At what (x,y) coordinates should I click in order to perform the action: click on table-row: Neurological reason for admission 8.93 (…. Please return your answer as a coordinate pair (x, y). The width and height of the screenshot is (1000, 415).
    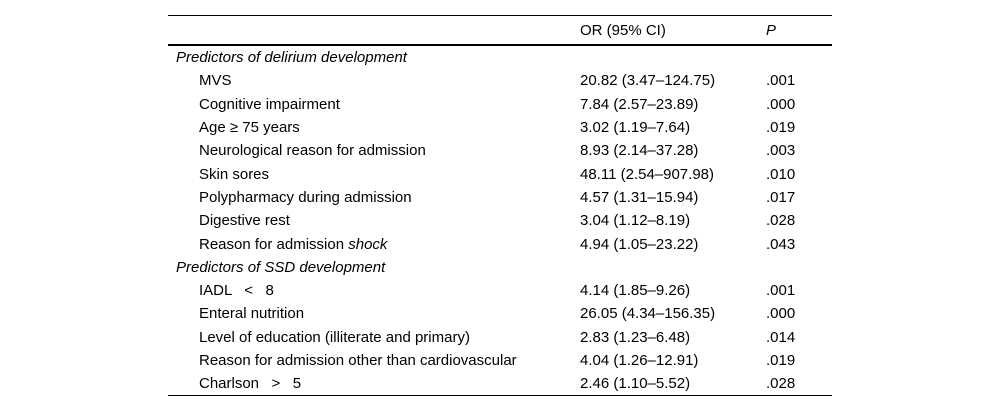
    Looking at the image, I should click on (500, 150).